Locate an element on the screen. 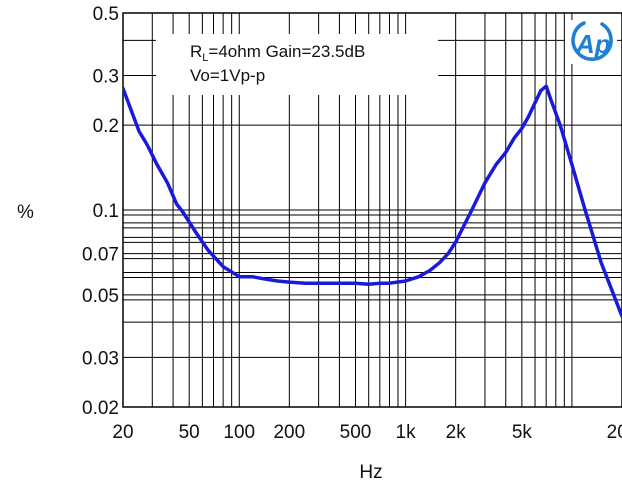 This screenshot has height=482, width=622. x-tick-label: 2k is located at coordinates (456, 432).